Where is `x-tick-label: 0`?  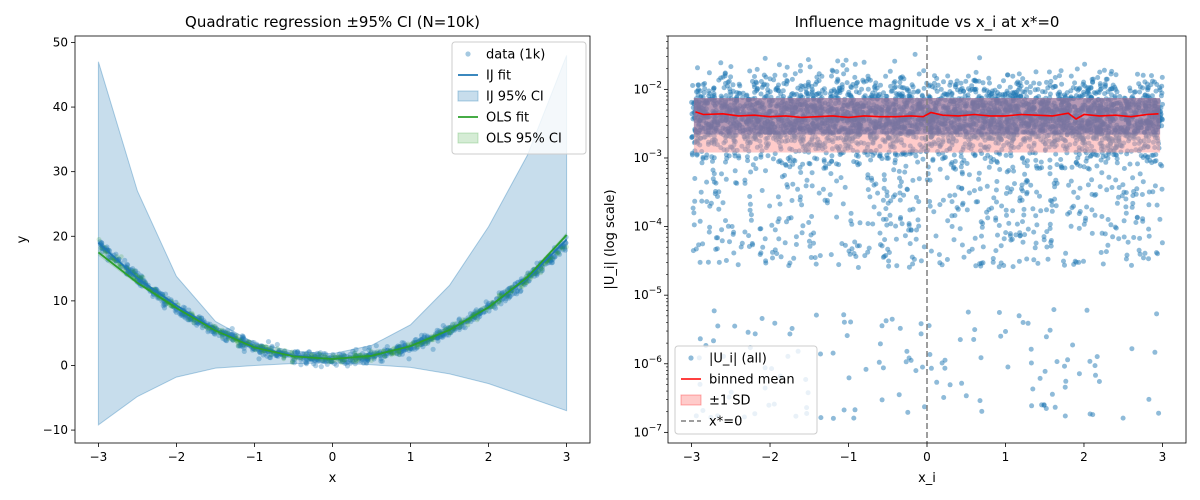 x-tick-label: 0 is located at coordinates (333, 457).